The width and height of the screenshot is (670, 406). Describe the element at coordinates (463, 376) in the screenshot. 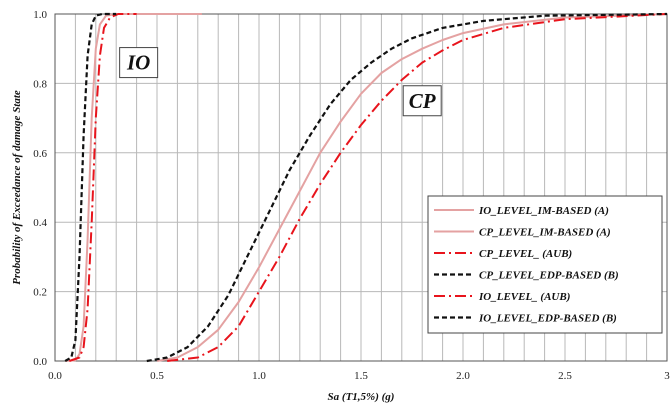

I see `x-tick-label: 2.0` at that location.